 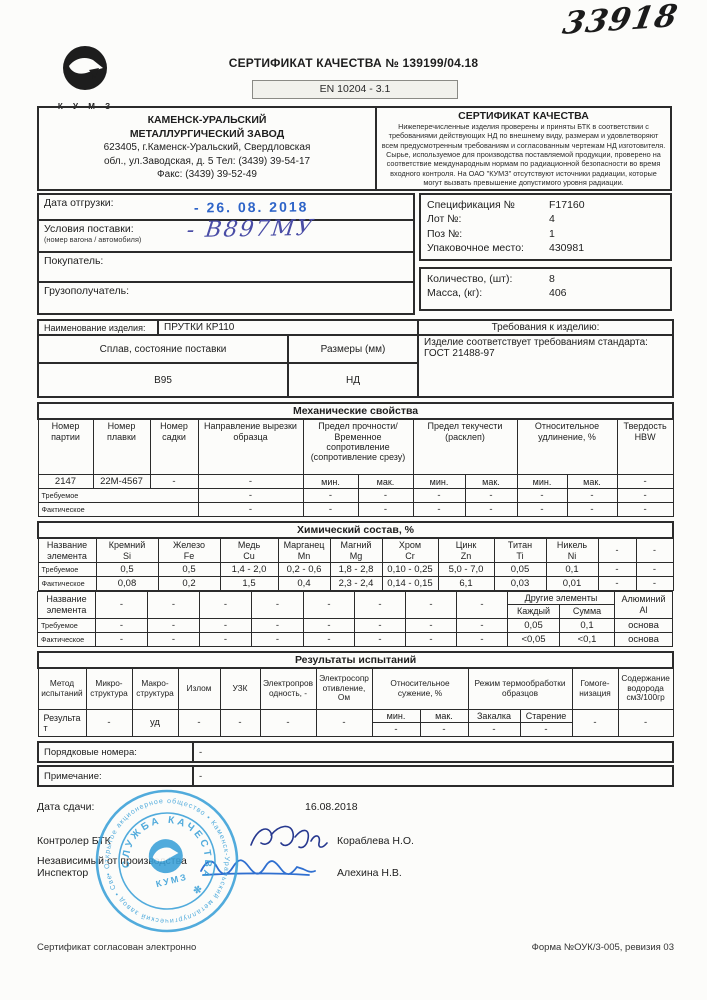 What do you see at coordinates (62, 723) in the screenshot?
I see `res-result-label: Результат` at bounding box center [62, 723].